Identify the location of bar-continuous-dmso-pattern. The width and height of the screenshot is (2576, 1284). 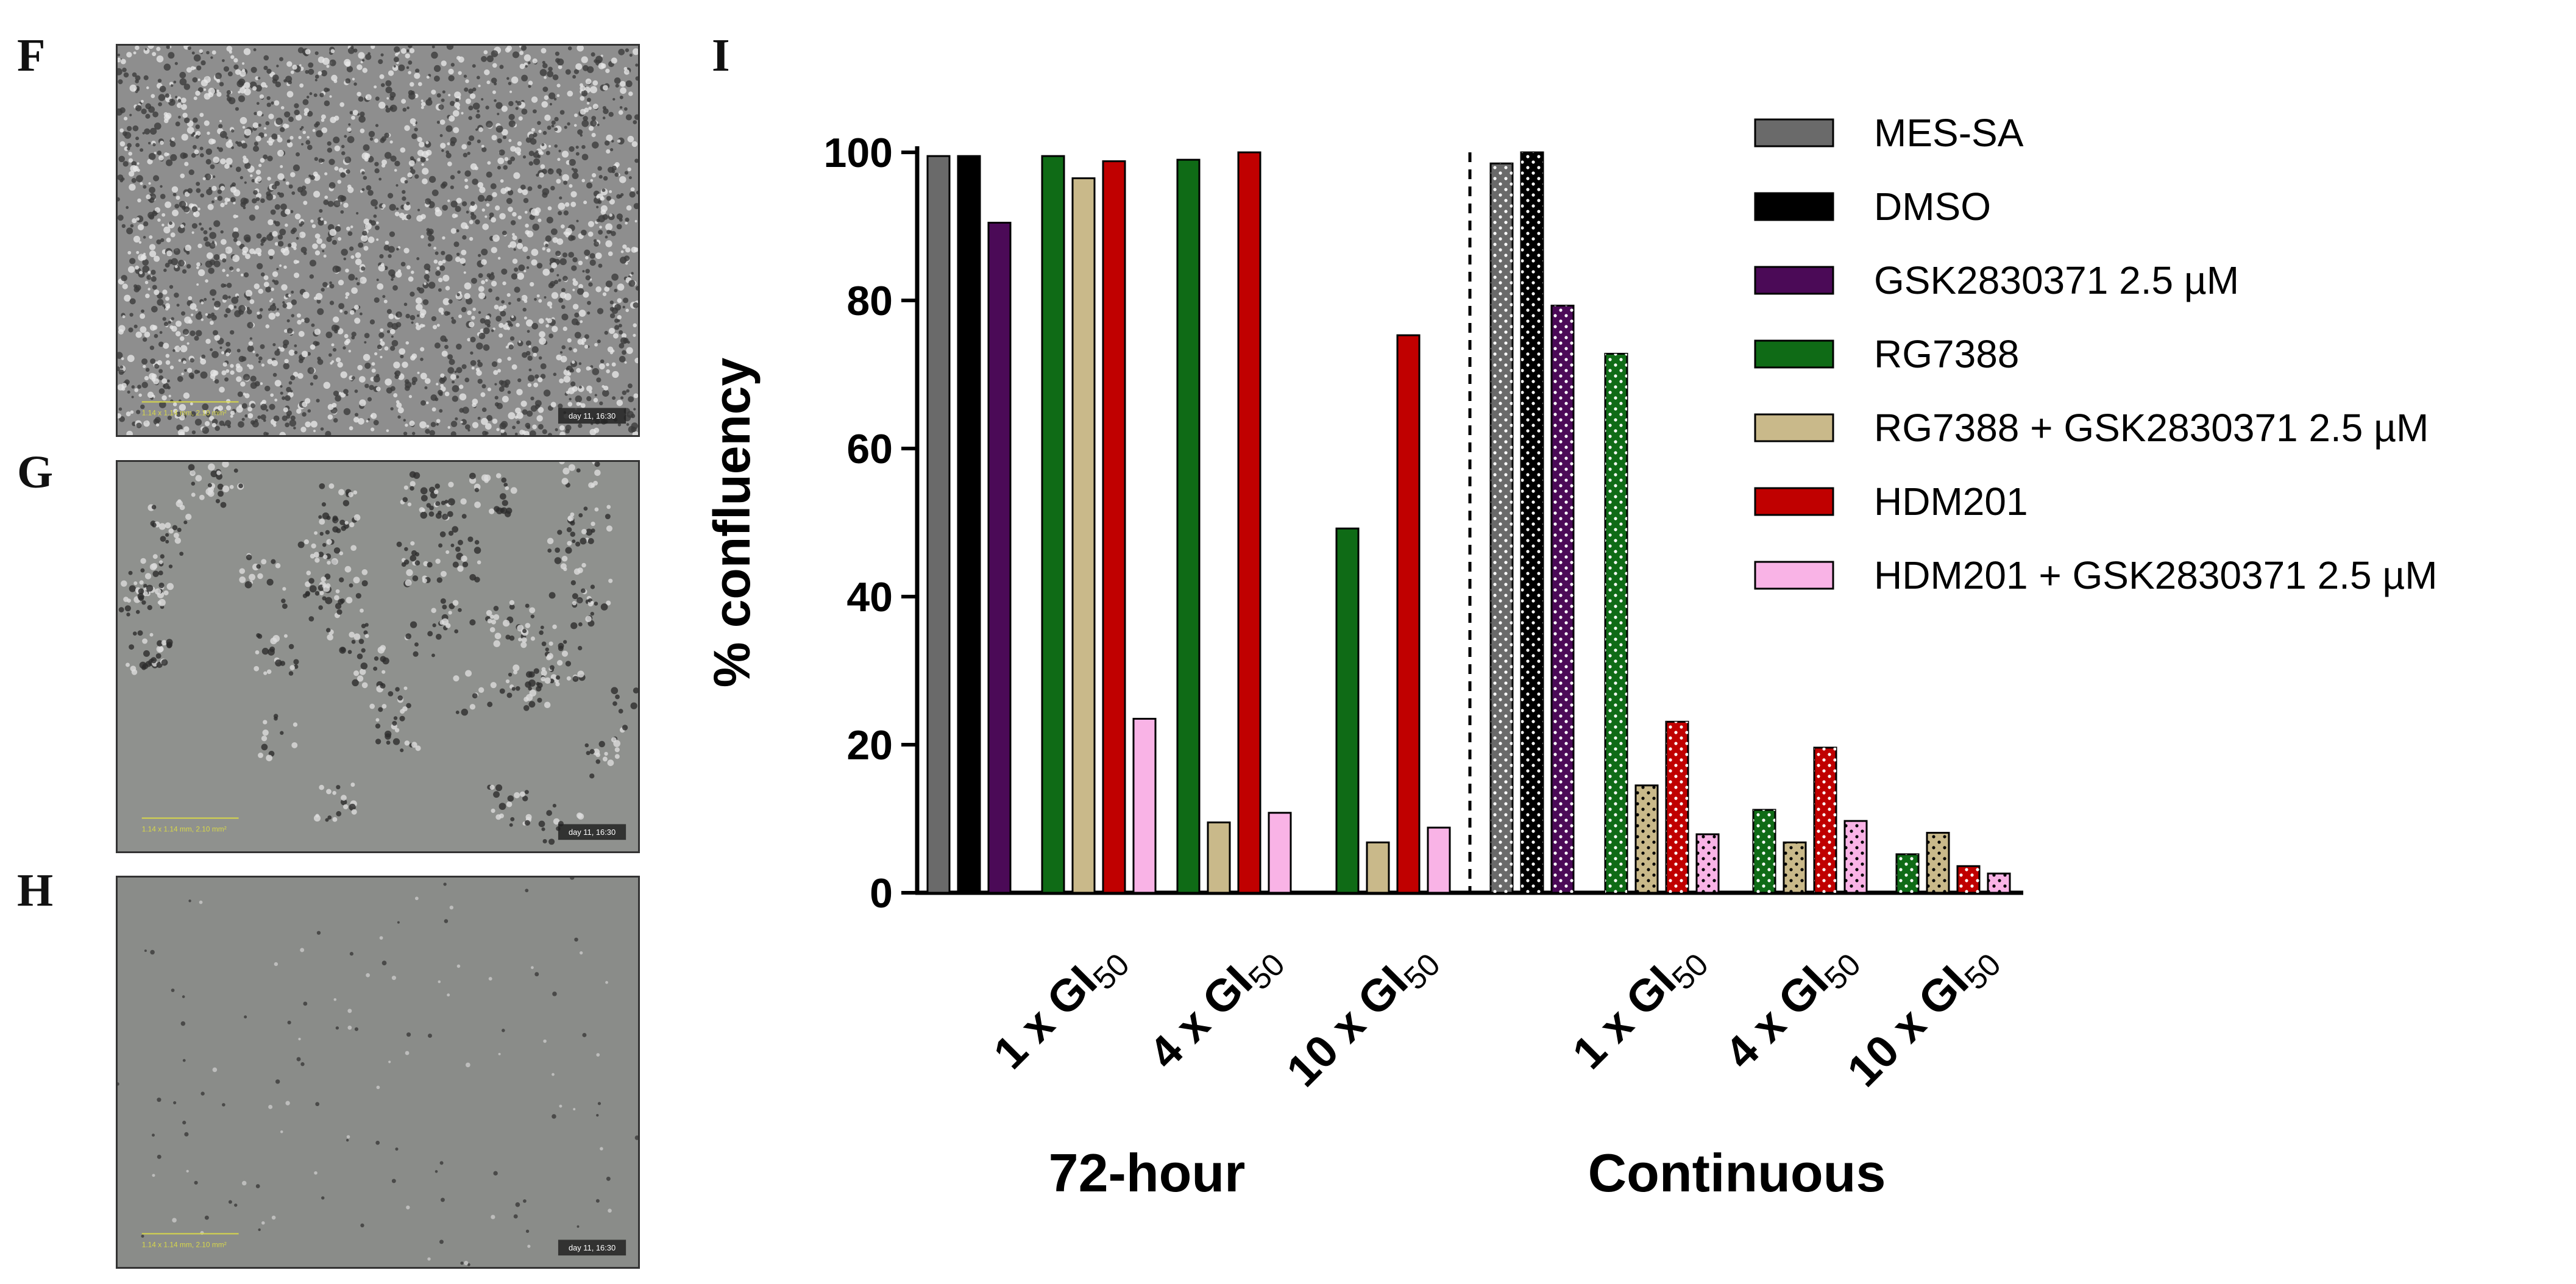
(1532, 522).